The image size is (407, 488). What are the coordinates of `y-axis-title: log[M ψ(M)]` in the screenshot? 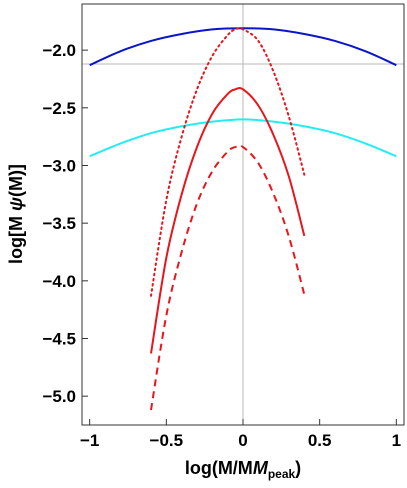 It's located at (16, 214).